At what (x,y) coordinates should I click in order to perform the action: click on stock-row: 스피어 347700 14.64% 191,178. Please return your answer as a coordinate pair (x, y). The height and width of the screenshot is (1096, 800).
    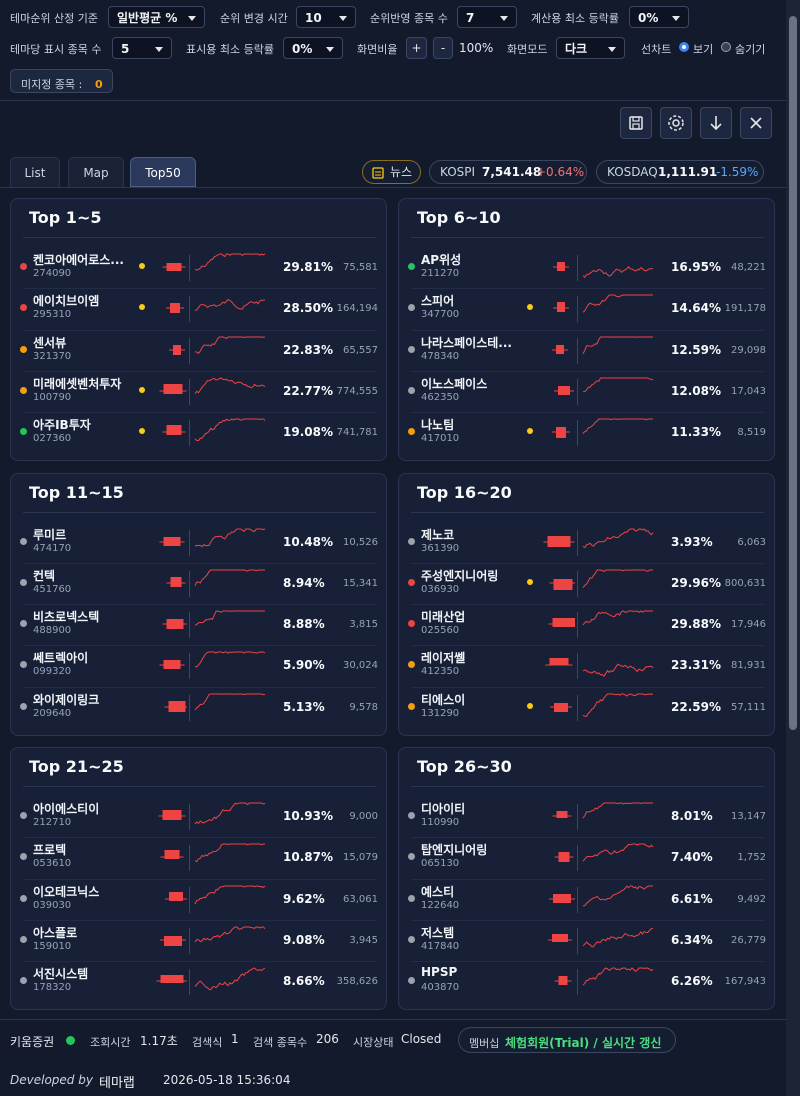
    Looking at the image, I should click on (586, 309).